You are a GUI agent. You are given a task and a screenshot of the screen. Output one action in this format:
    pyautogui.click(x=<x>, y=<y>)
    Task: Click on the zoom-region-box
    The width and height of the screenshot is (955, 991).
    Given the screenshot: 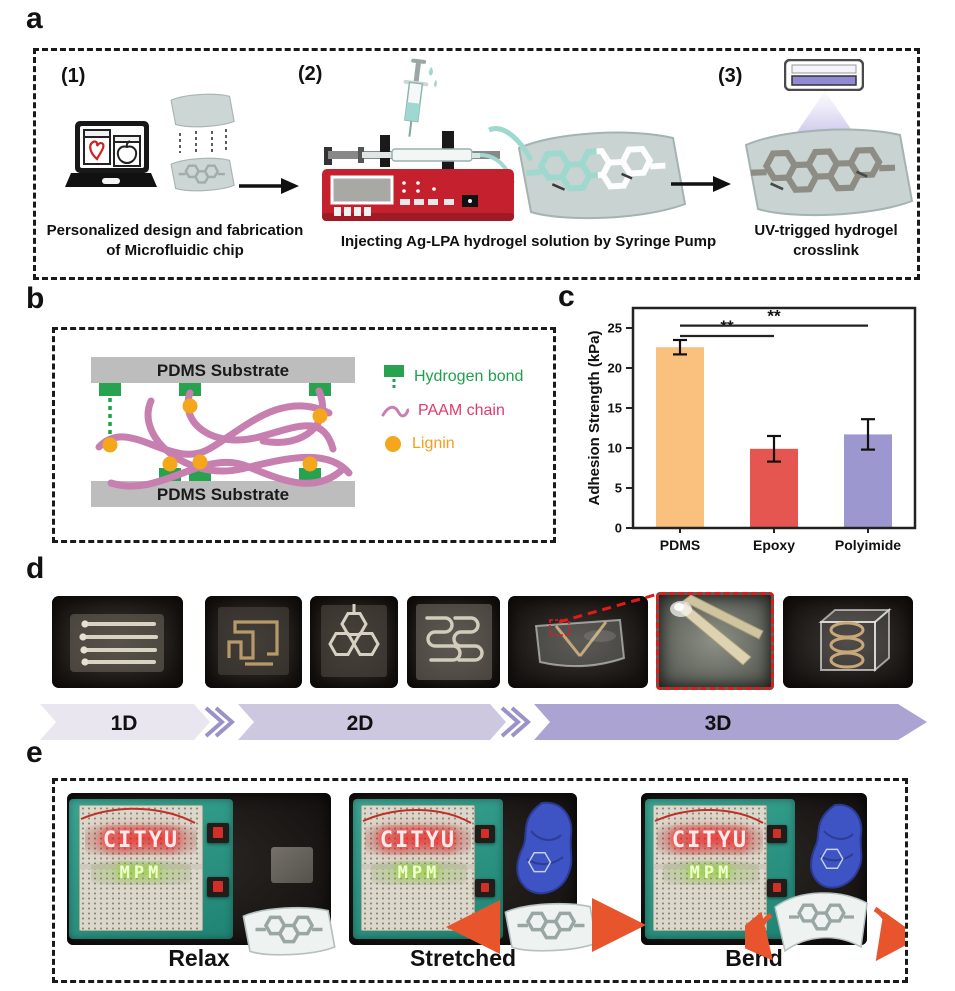 What is the action you would take?
    pyautogui.click(x=559, y=627)
    